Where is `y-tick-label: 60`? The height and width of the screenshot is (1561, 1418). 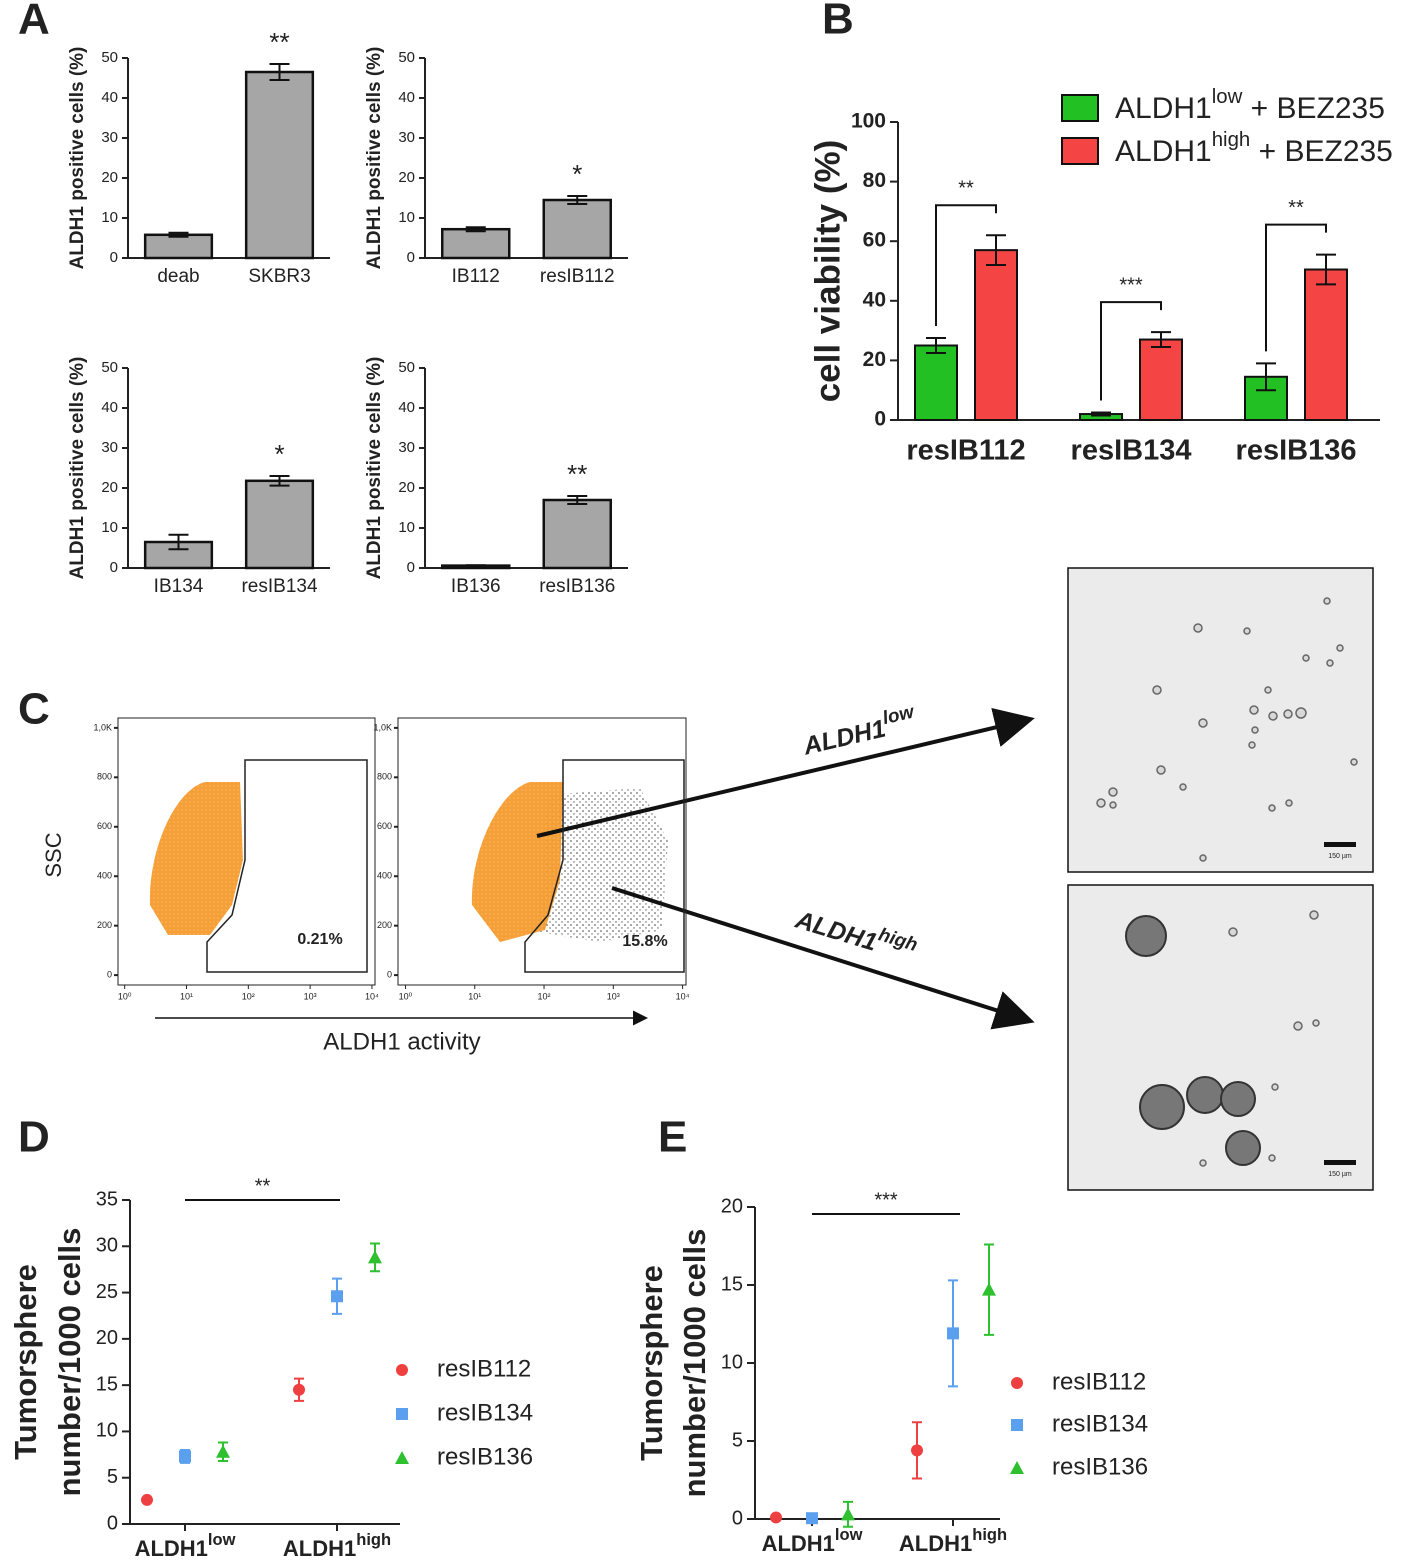
y-tick-label: 60 is located at coordinates (874, 240).